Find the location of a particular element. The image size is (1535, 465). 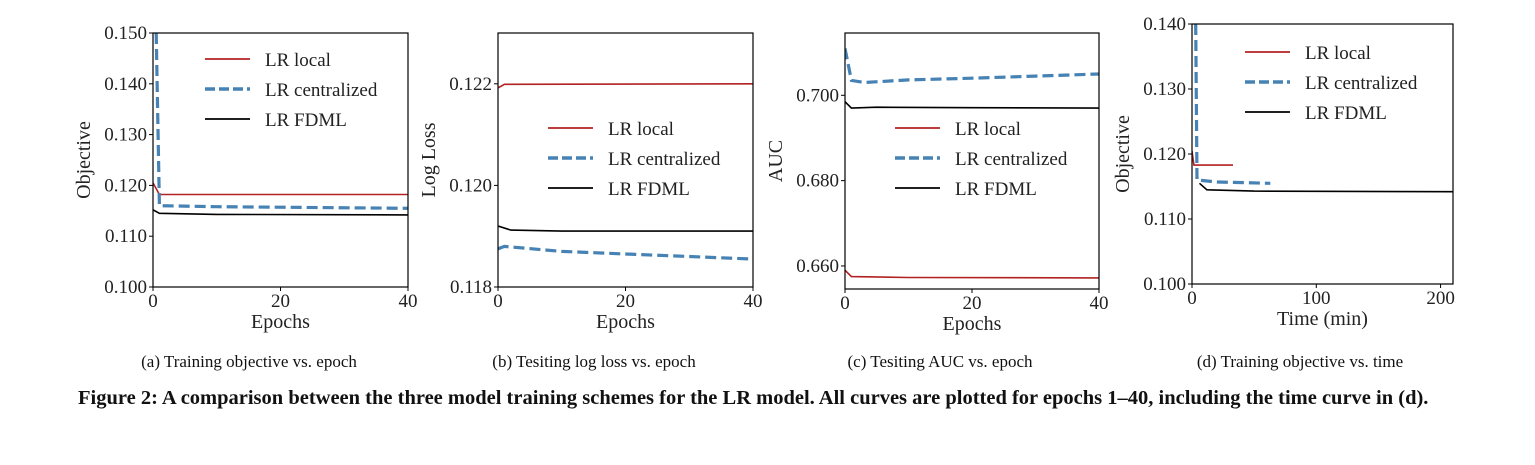

x-axis-label: Time (min) is located at coordinates (1322, 319).